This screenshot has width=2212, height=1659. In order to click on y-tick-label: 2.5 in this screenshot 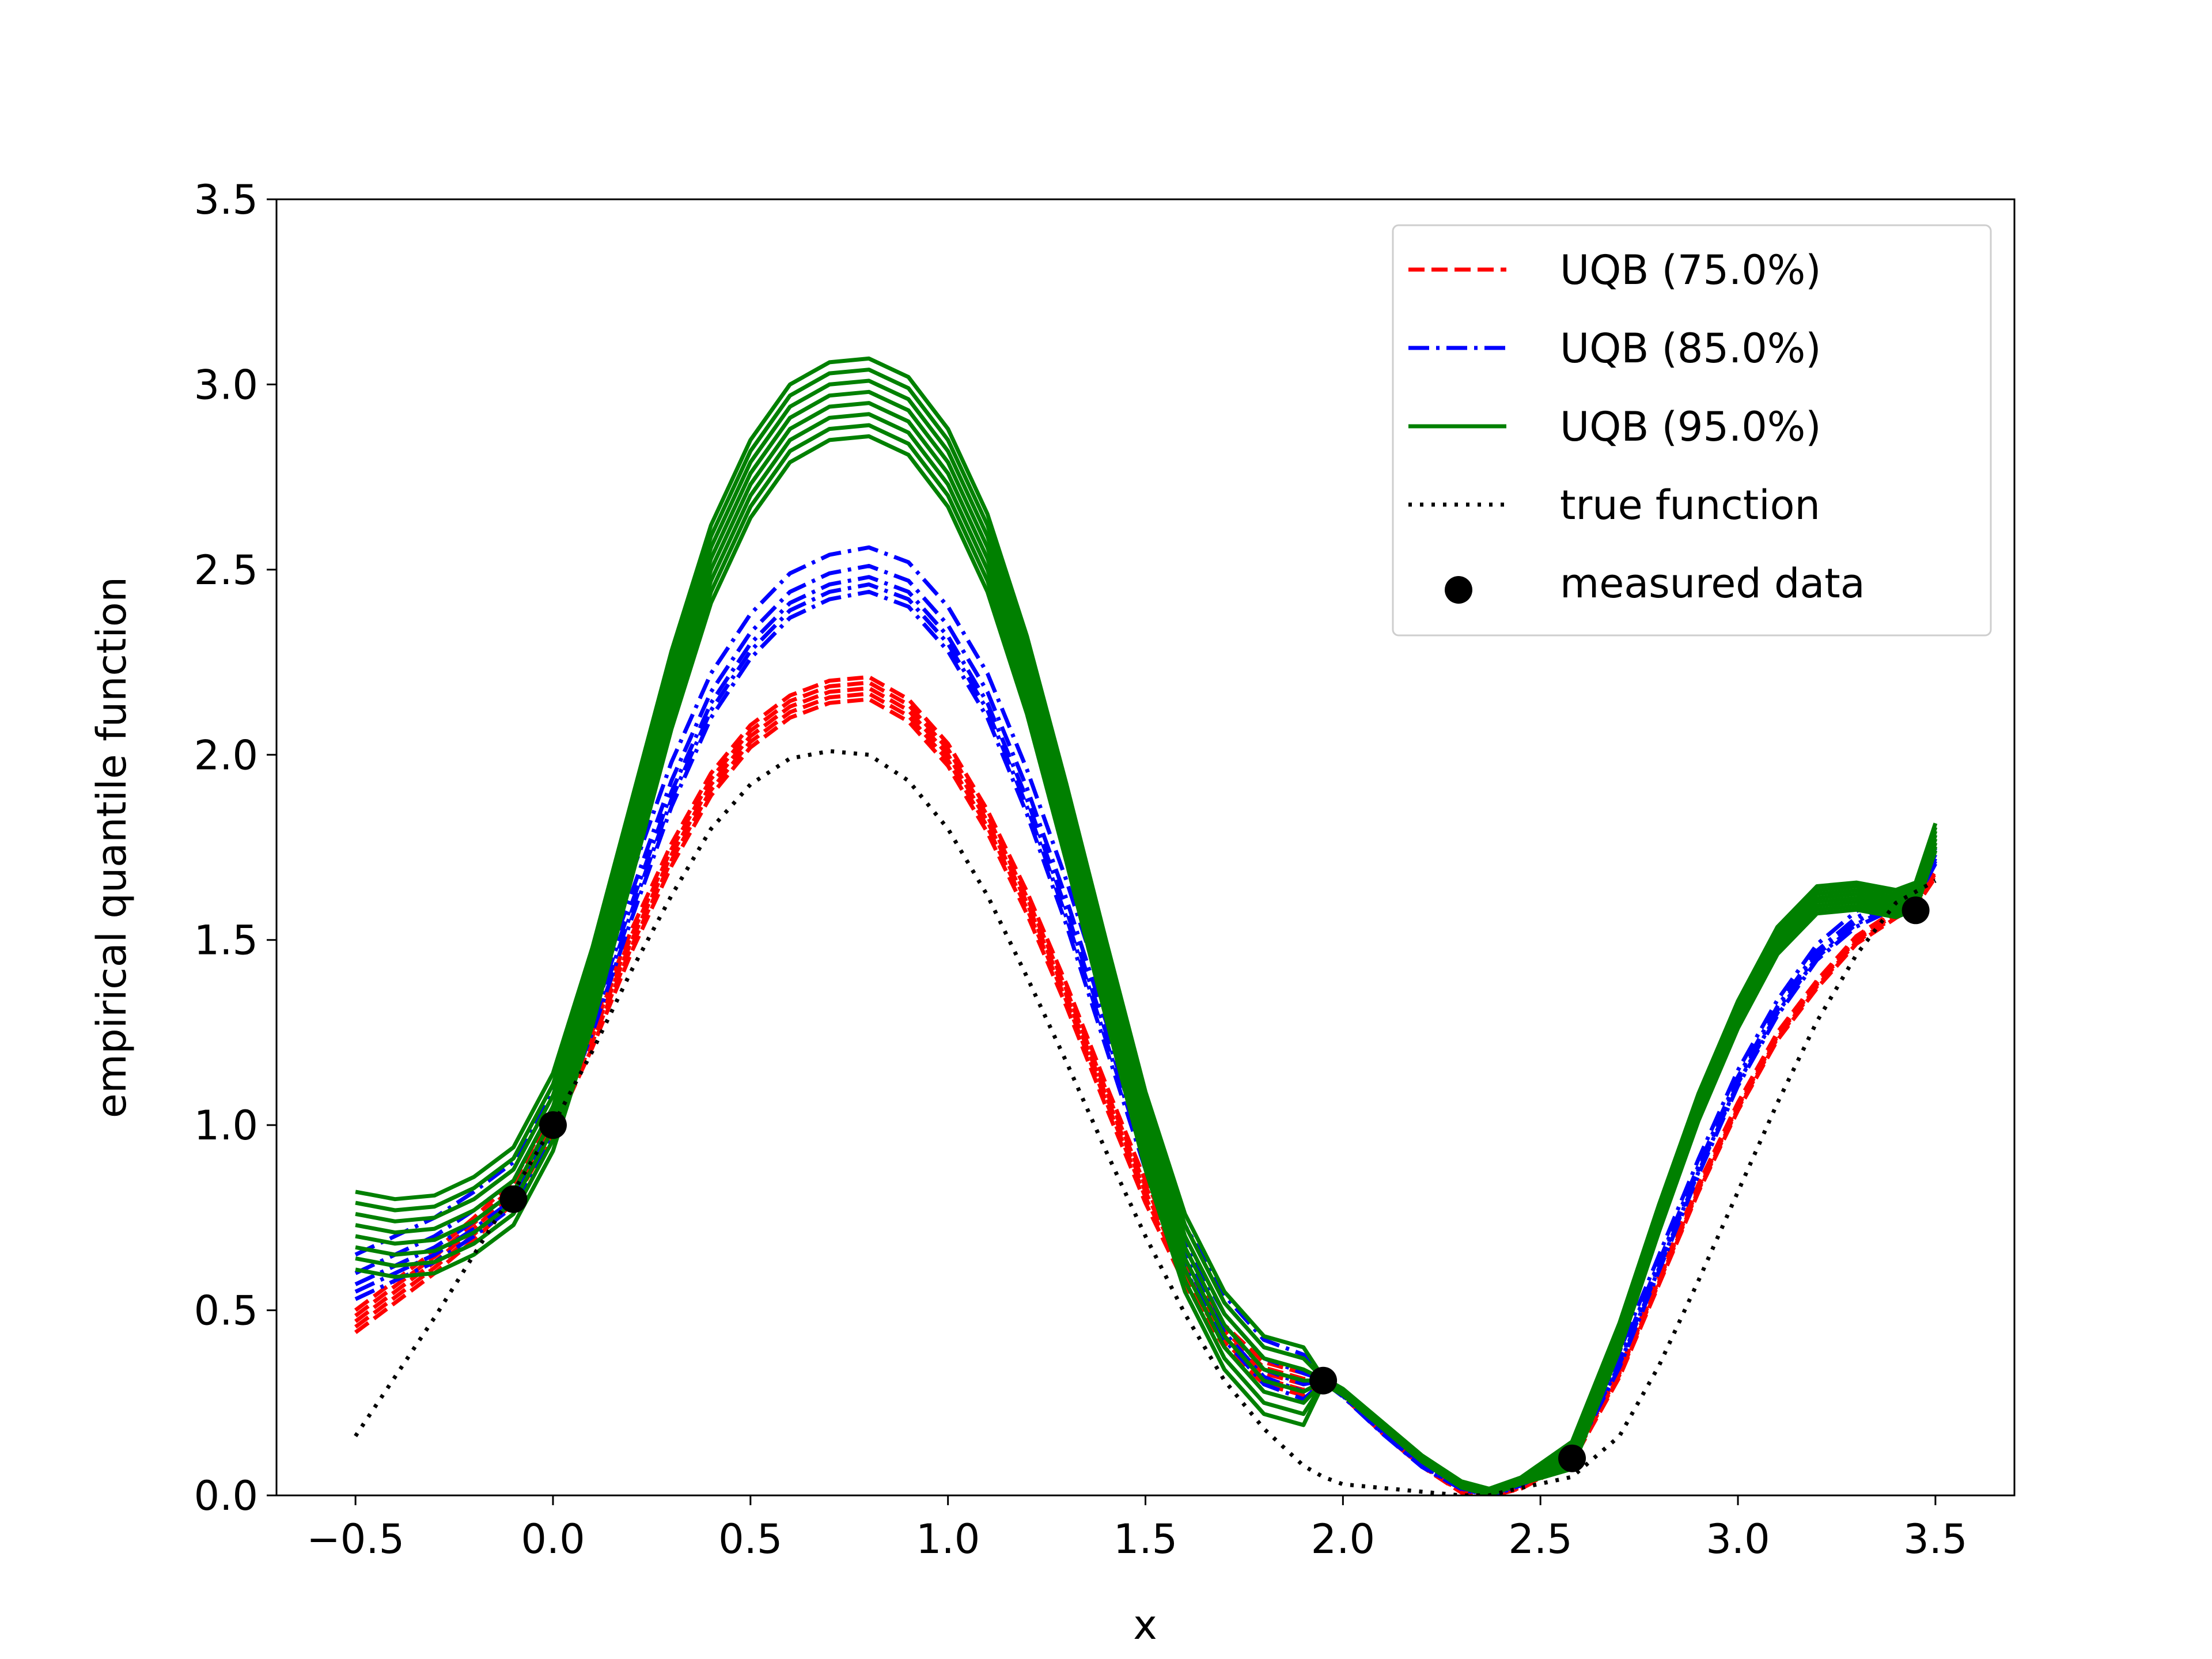, I will do `click(226, 570)`.